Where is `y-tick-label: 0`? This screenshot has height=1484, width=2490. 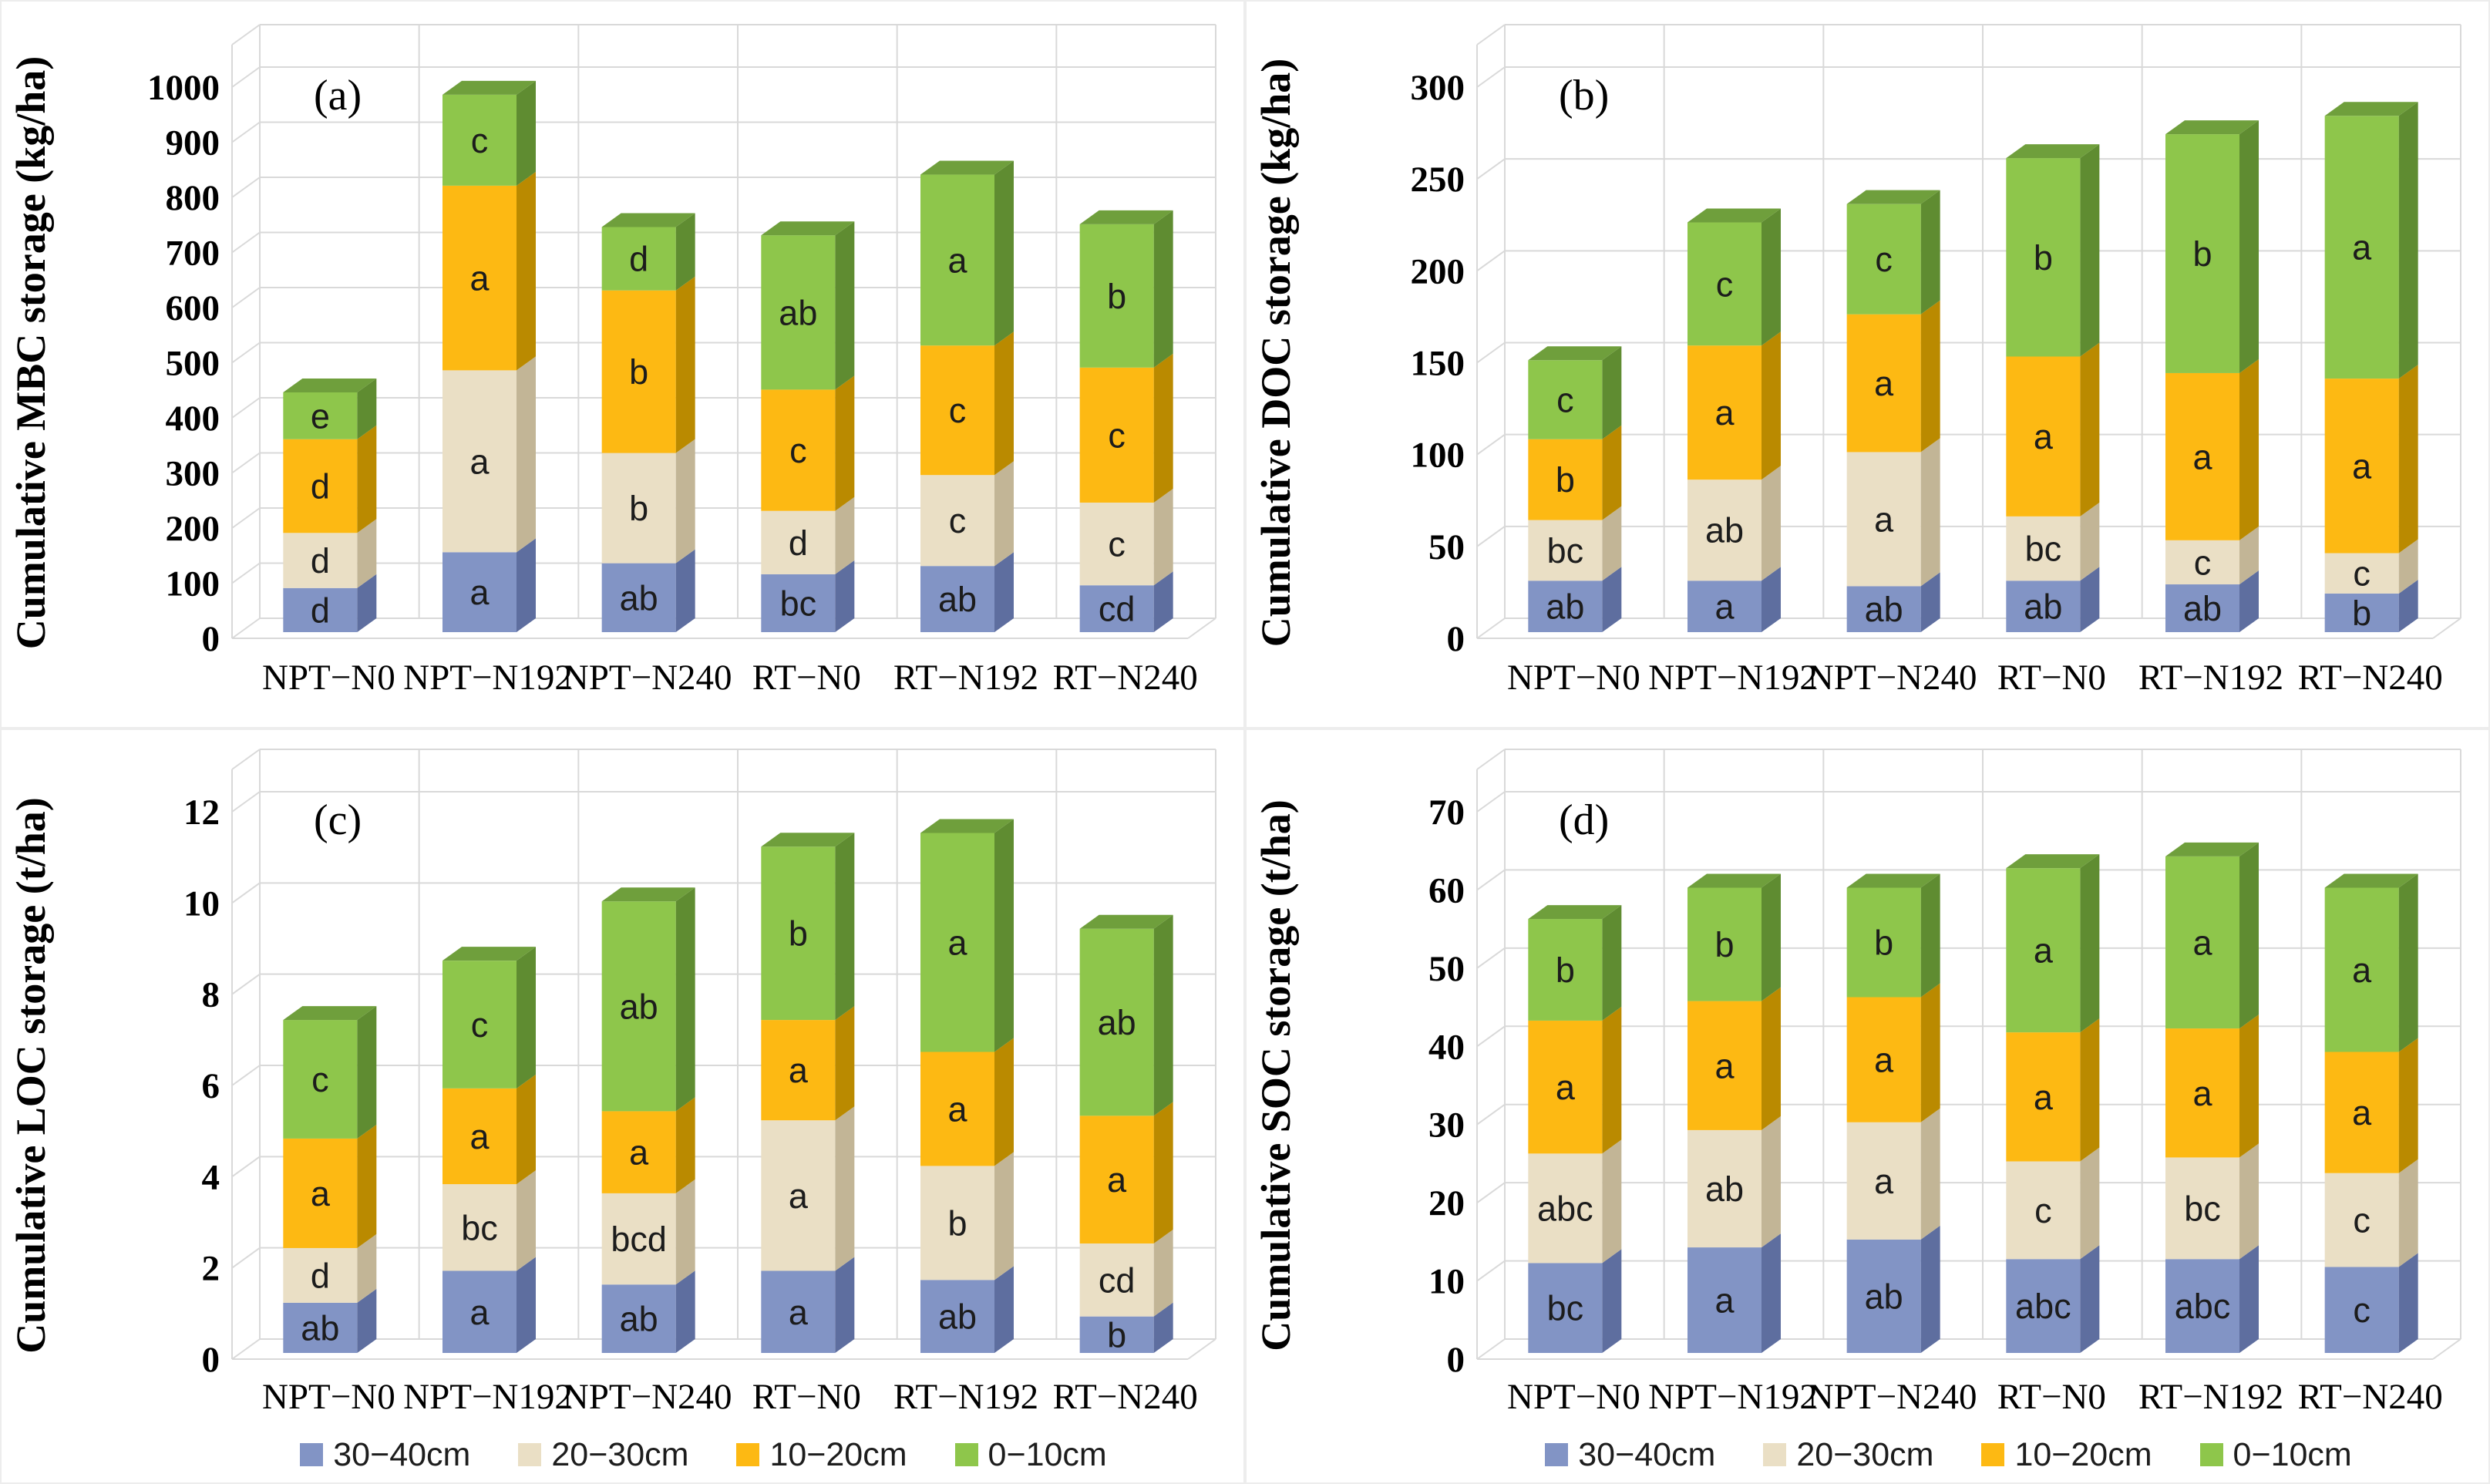
y-tick-label: 0 is located at coordinates (1456, 1360).